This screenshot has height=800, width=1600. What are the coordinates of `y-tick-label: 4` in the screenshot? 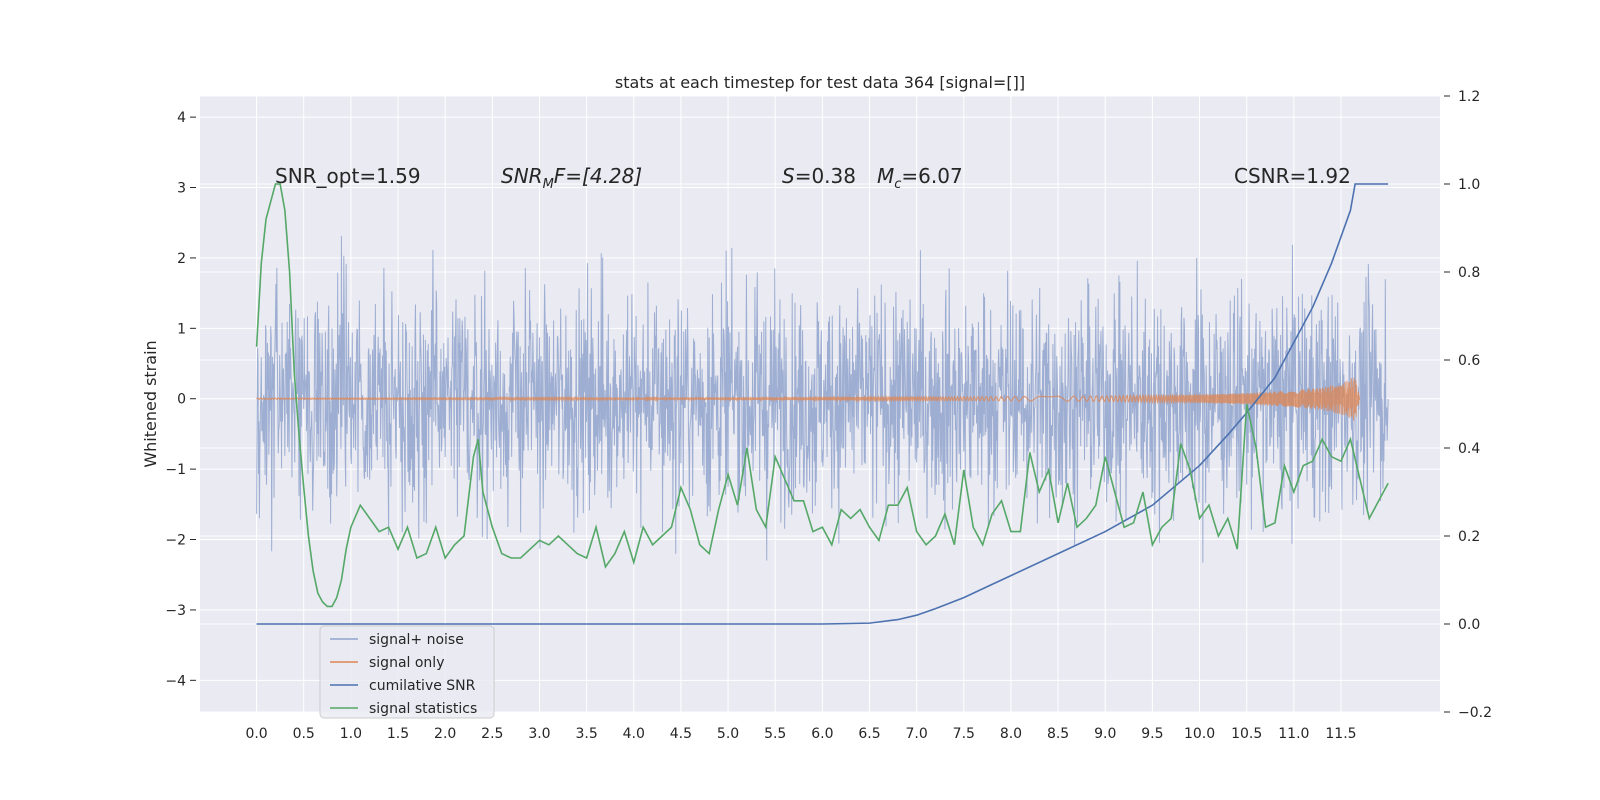 It's located at (181, 118).